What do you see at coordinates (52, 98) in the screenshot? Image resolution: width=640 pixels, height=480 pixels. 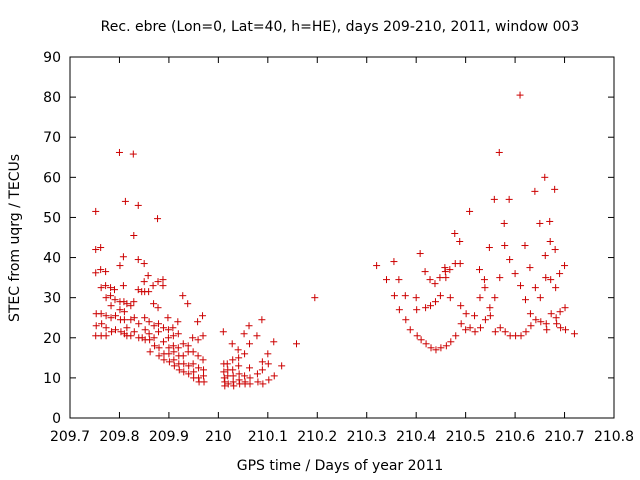 I see `y-tick-label: 80` at bounding box center [52, 98].